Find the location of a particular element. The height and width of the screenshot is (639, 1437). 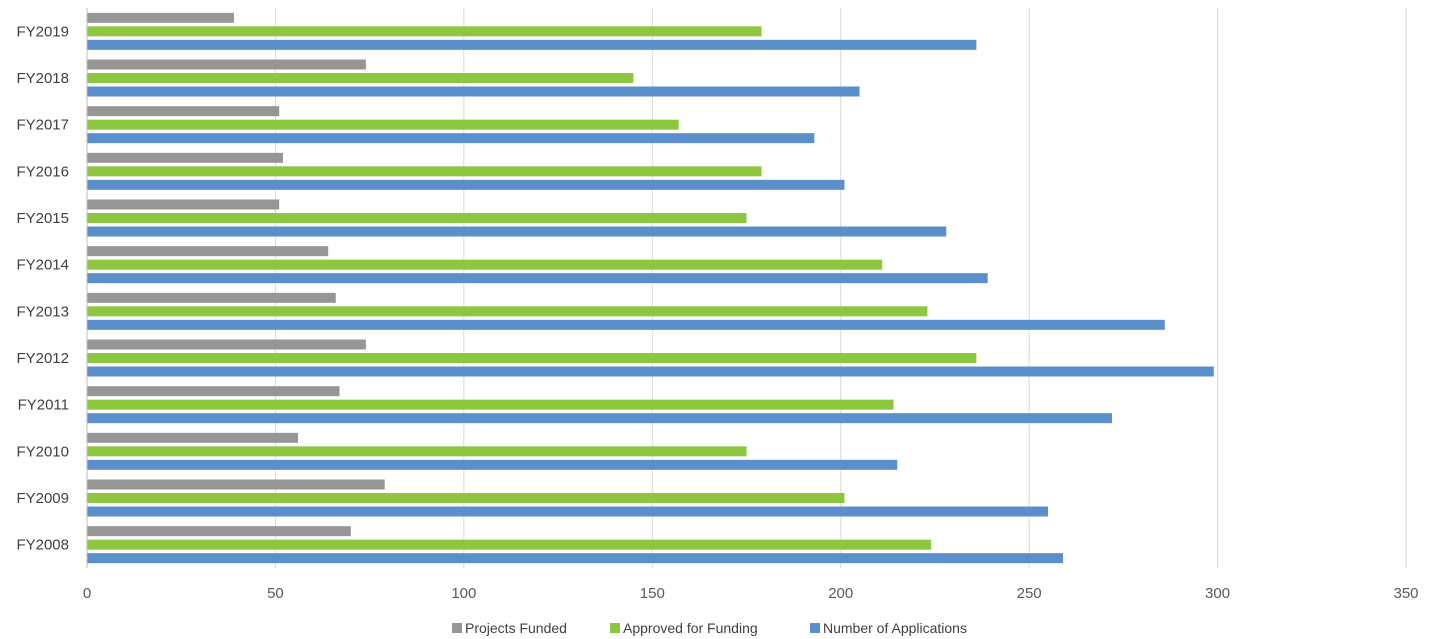

bar-FY2019-projects-funded is located at coordinates (160, 17).